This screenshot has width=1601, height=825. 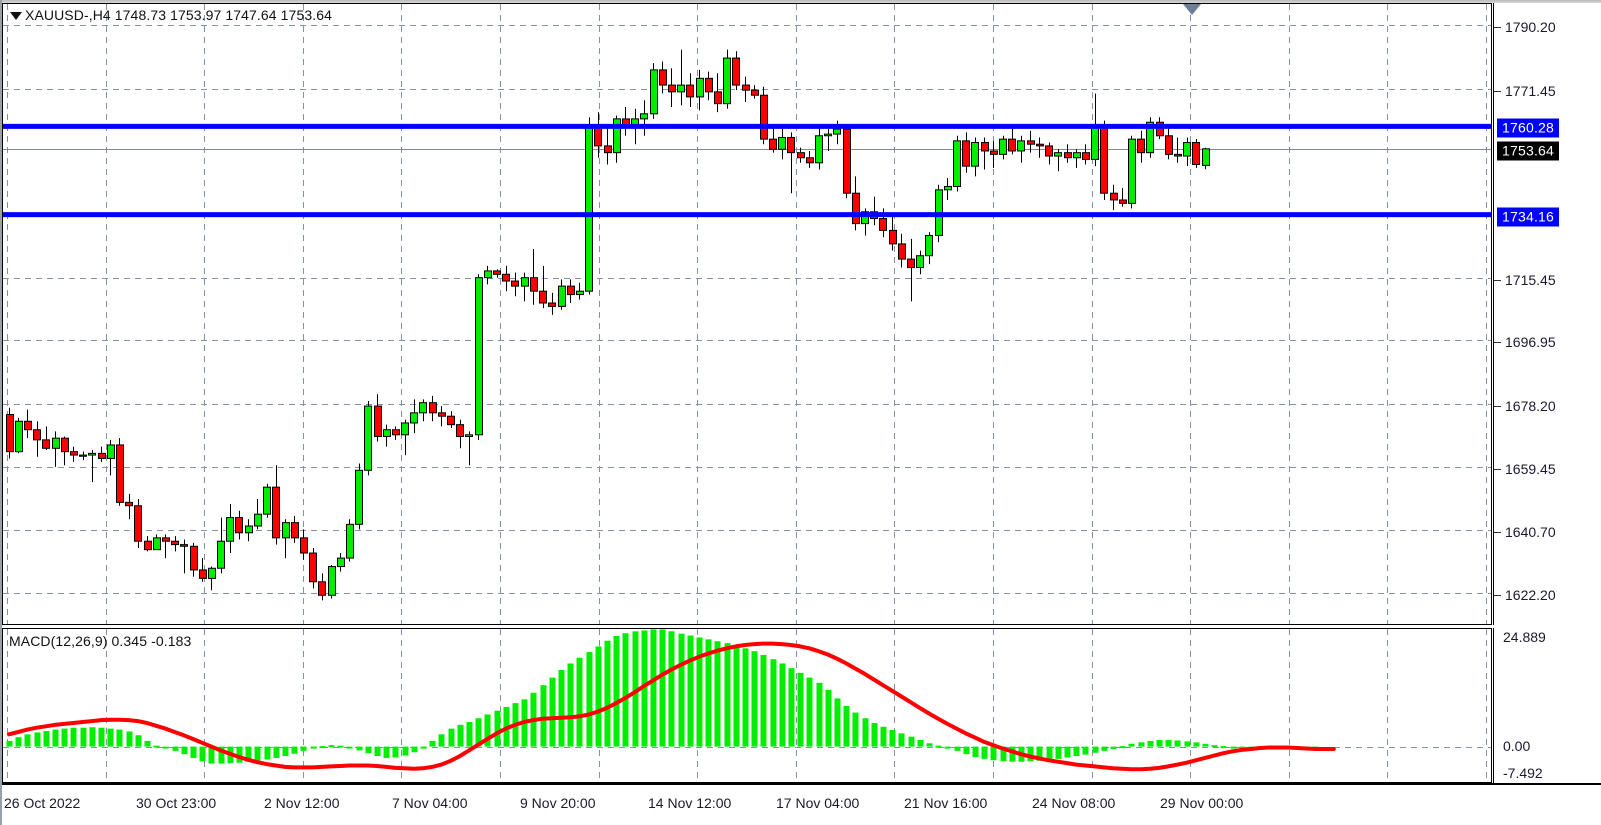 I want to click on time-axis-label: 7 Nov 04:00, so click(x=430, y=803).